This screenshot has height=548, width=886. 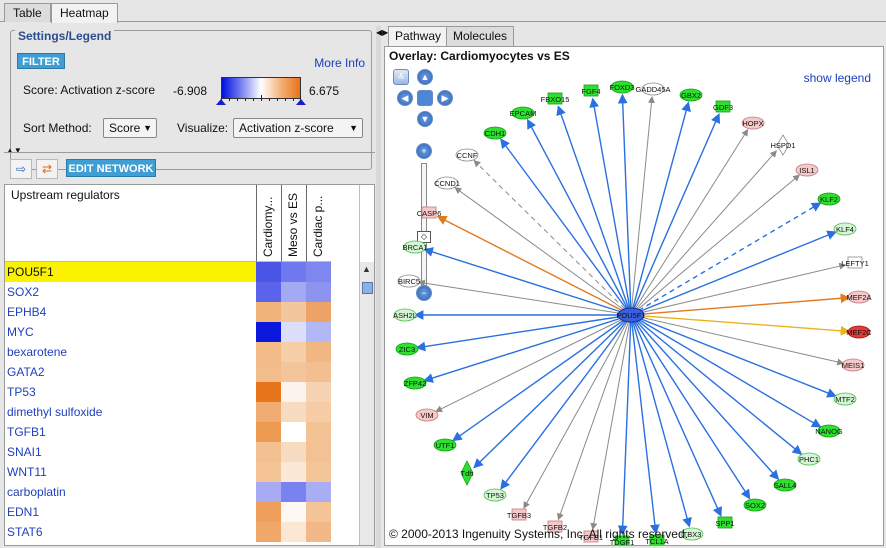 What do you see at coordinates (445, 98) in the screenshot?
I see `pan-right-icon: ▶` at bounding box center [445, 98].